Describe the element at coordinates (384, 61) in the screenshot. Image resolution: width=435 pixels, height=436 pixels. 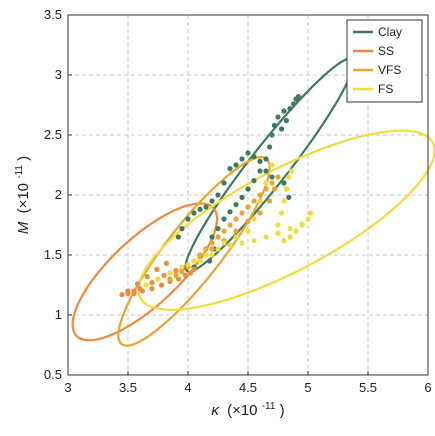
I see `legend: Clay SS VFS FS` at that location.